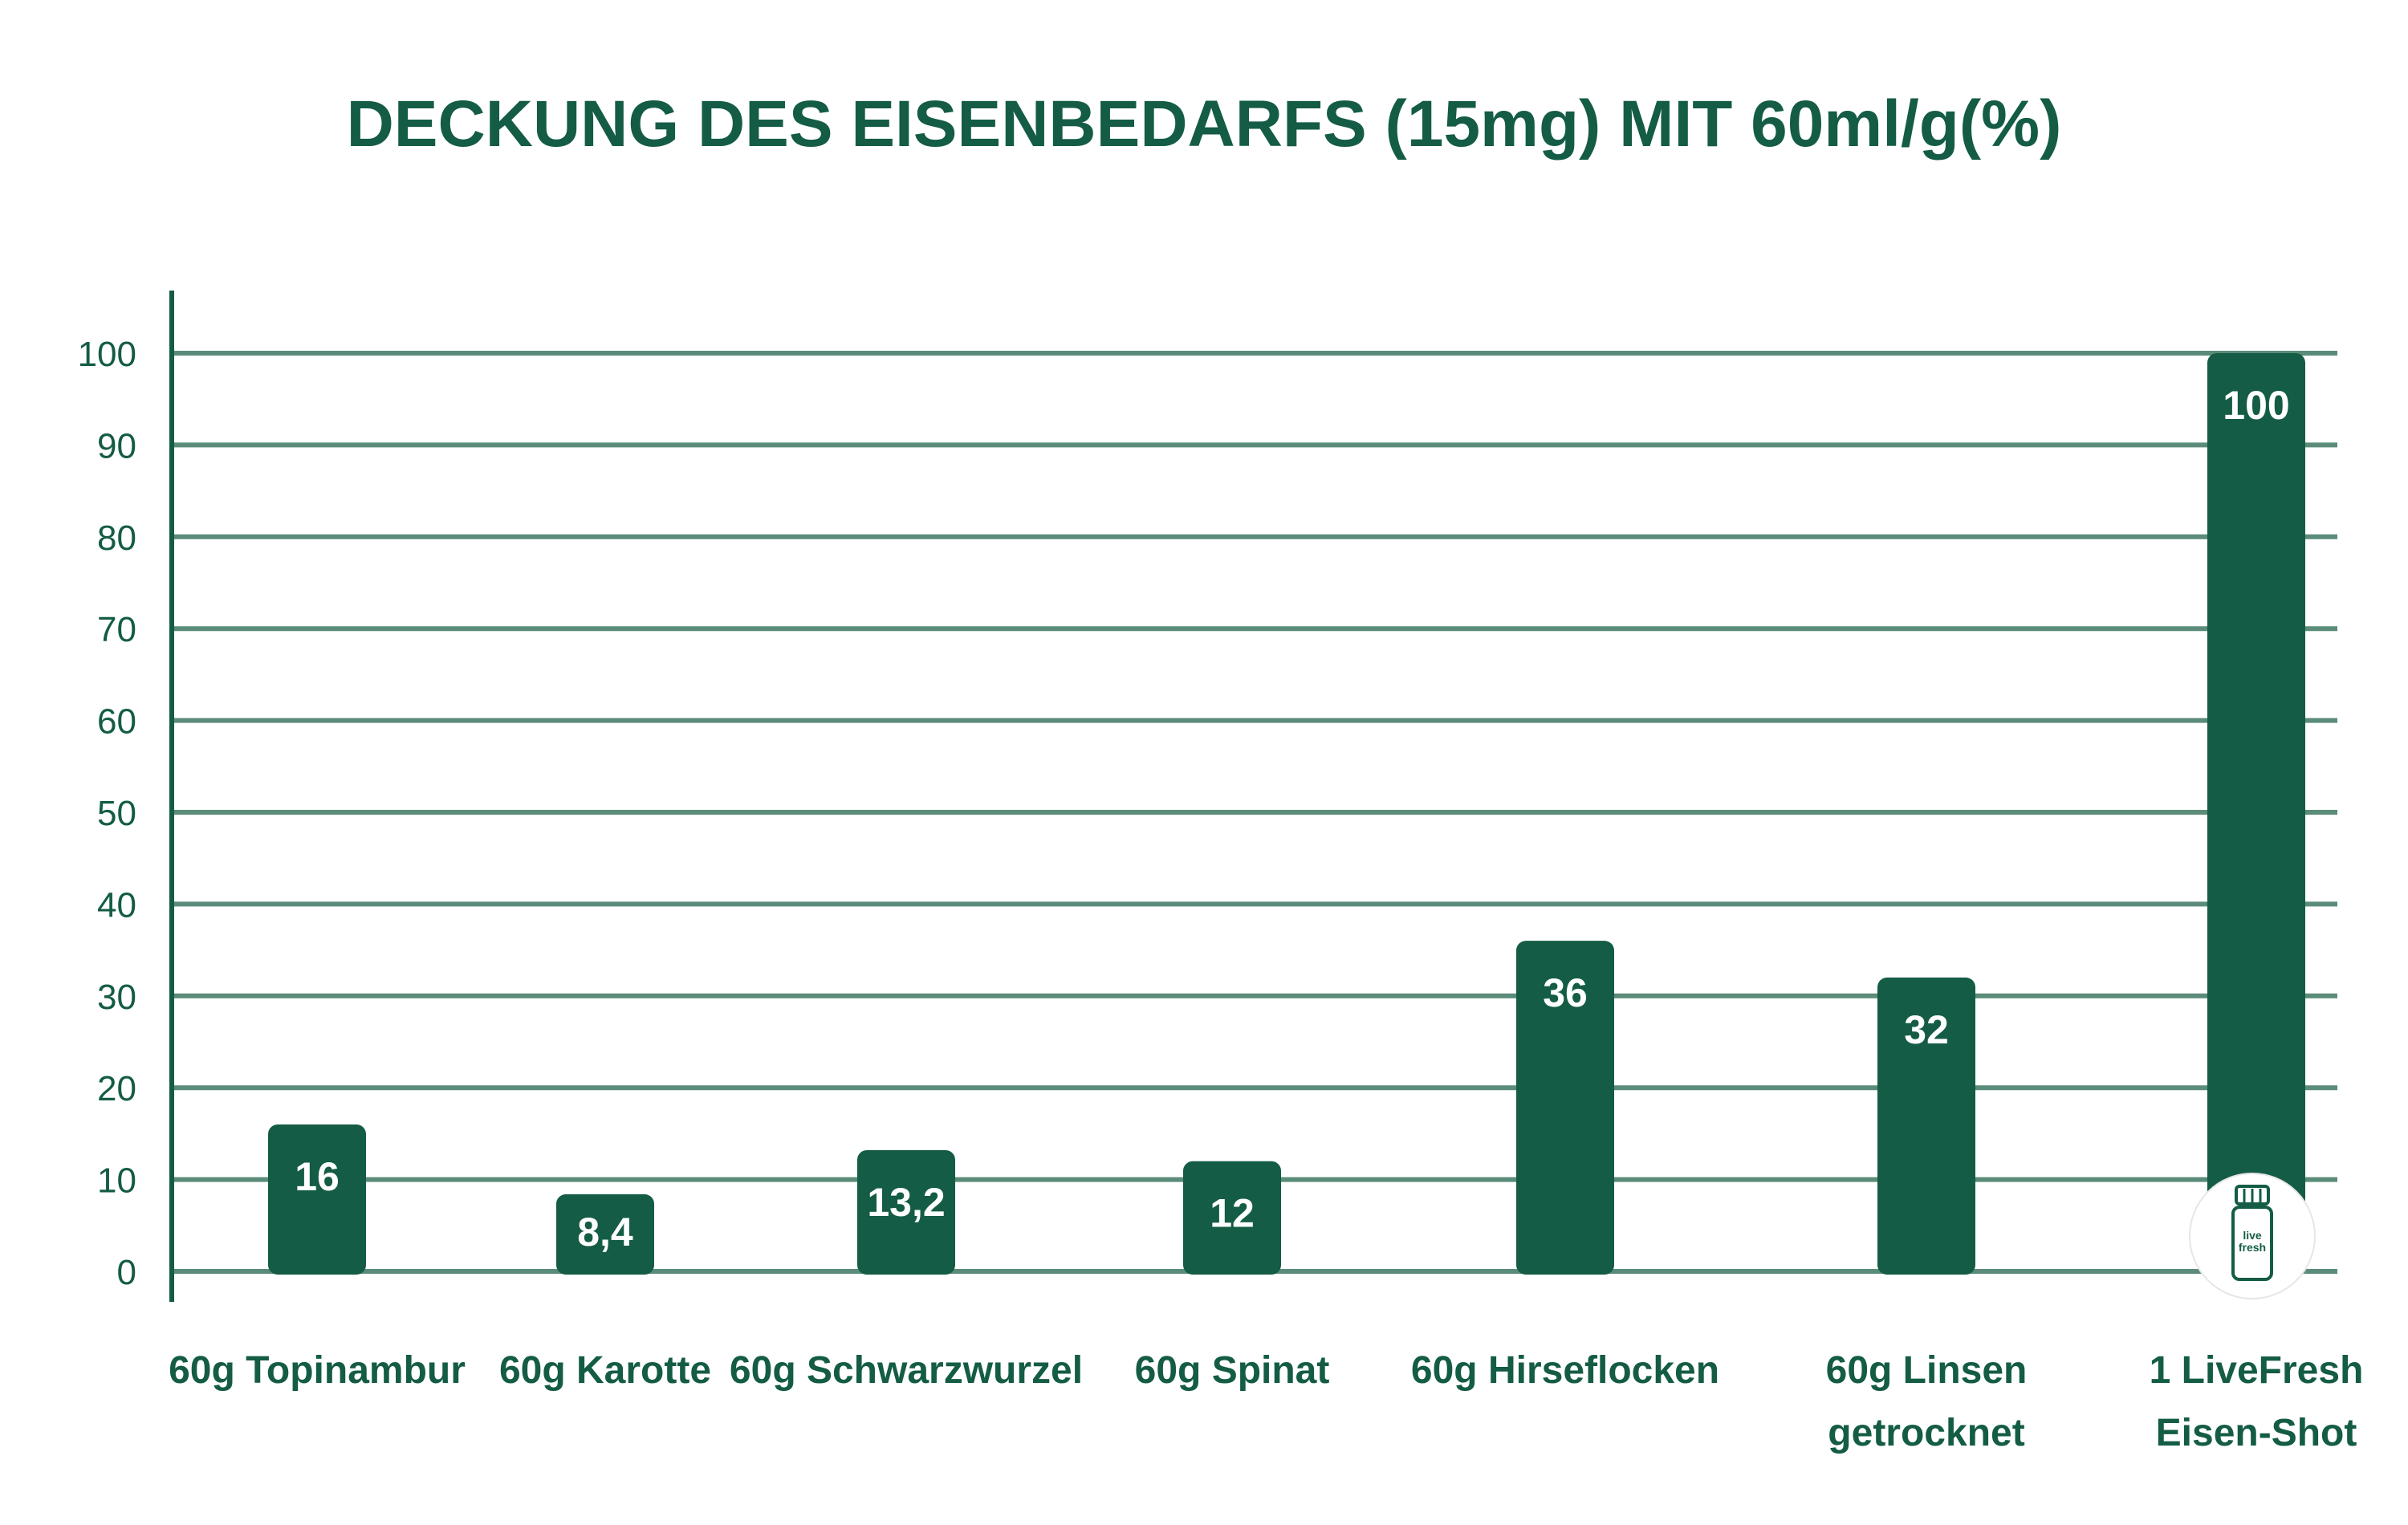 The image size is (2408, 1525). Describe the element at coordinates (116, 1181) in the screenshot. I see `y-tick-label: 10` at that location.